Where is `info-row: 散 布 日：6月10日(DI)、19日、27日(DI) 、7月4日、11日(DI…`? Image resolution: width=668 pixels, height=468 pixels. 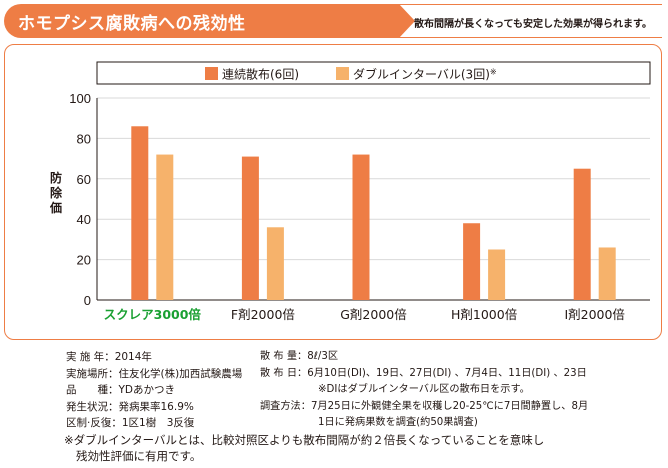
info-row: 散 布 日：6月10日(DI)、19日、27日(DI) 、7月4日、11日(DI… is located at coordinates (423, 373).